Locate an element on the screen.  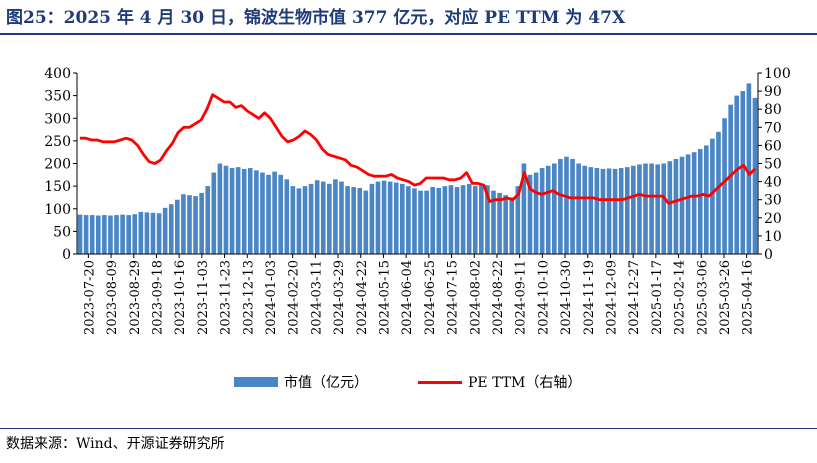
x-tick-label: 2024-06-04 is located at coordinates (407, 297).